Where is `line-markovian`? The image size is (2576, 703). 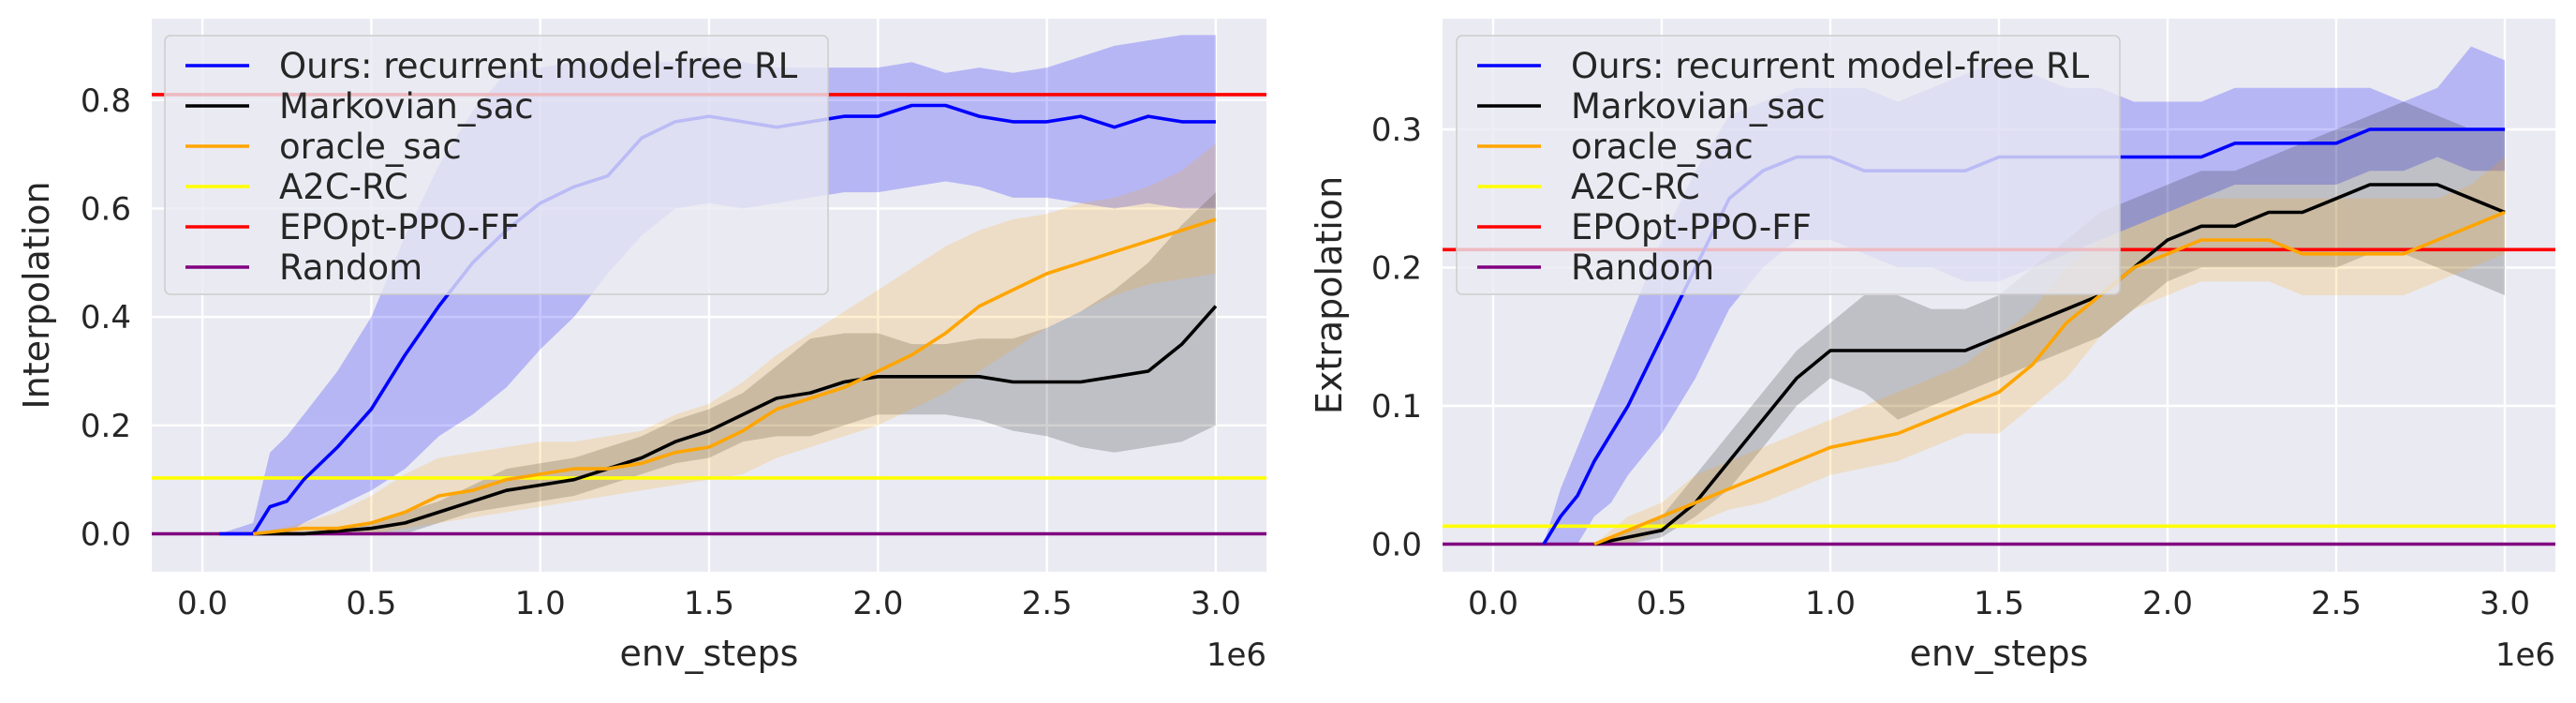
line-markovian is located at coordinates (735, 420).